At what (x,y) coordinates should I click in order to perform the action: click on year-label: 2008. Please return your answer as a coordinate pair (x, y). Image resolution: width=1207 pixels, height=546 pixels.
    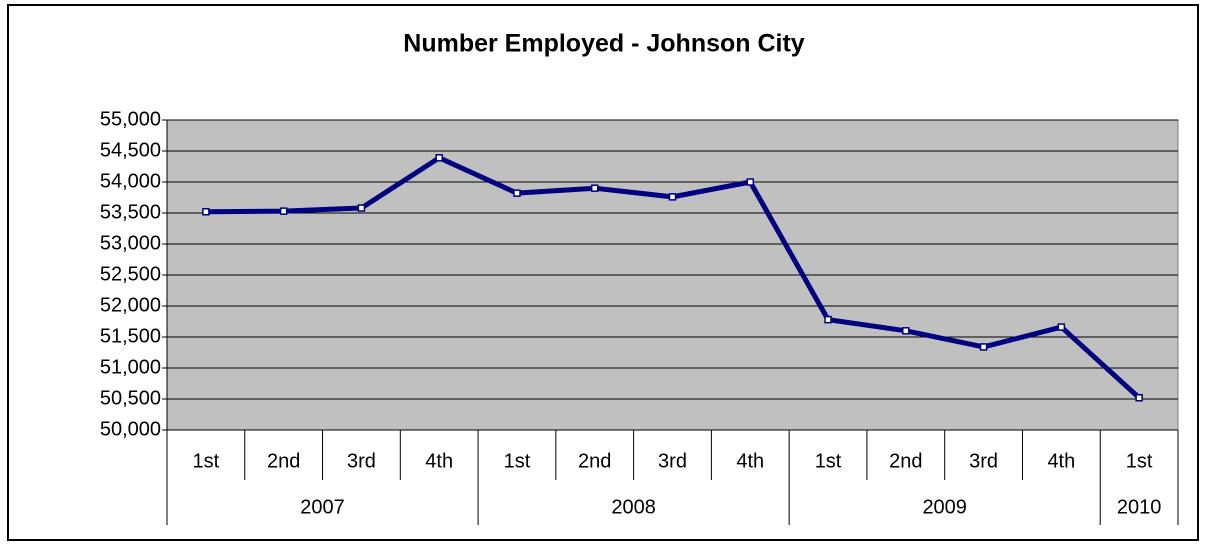
    Looking at the image, I should click on (633, 507).